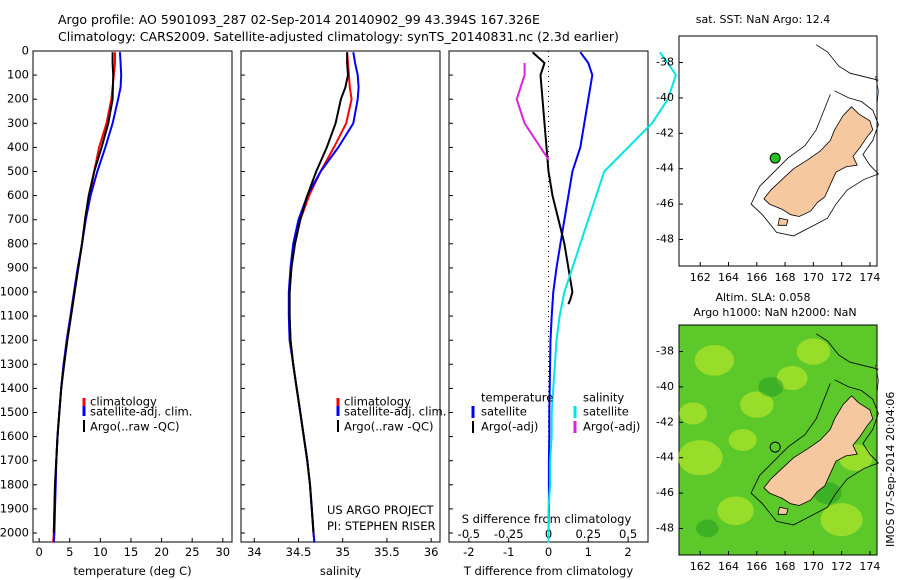 The height and width of the screenshot is (580, 900). What do you see at coordinates (69, 552) in the screenshot?
I see `x-tick-label: 5` at bounding box center [69, 552].